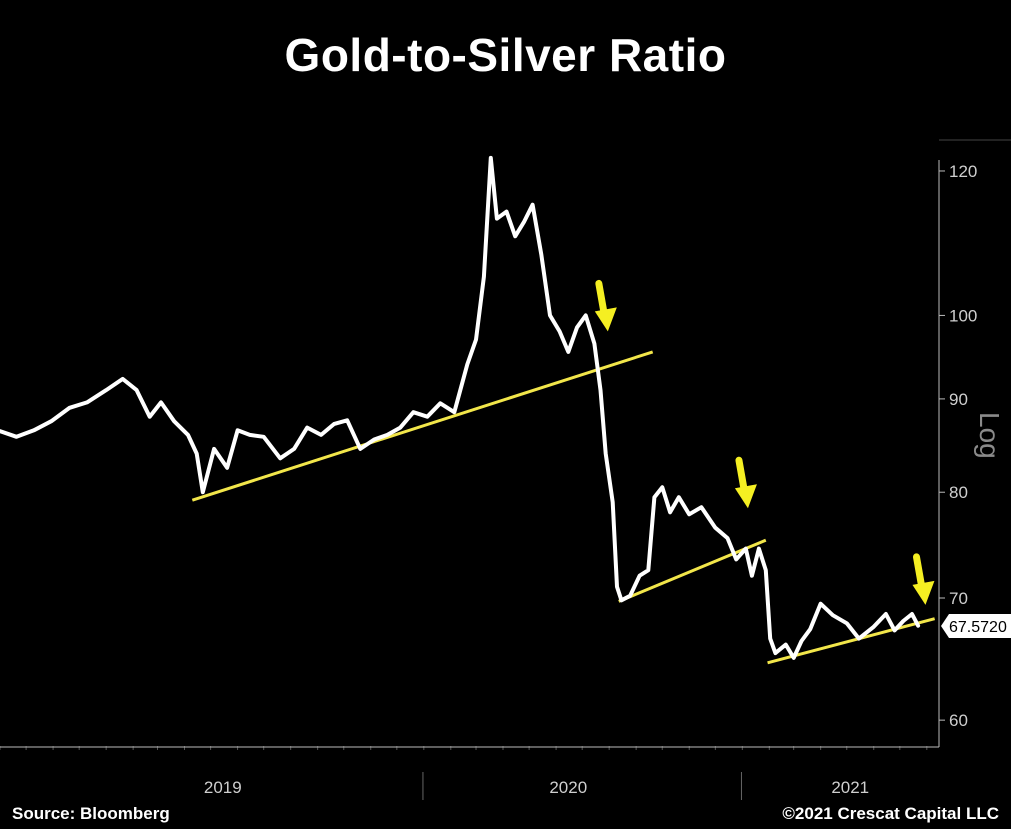 This screenshot has height=829, width=1011. I want to click on y-tick-labels: 60 70 80 90 100 120, so click(963, 446).